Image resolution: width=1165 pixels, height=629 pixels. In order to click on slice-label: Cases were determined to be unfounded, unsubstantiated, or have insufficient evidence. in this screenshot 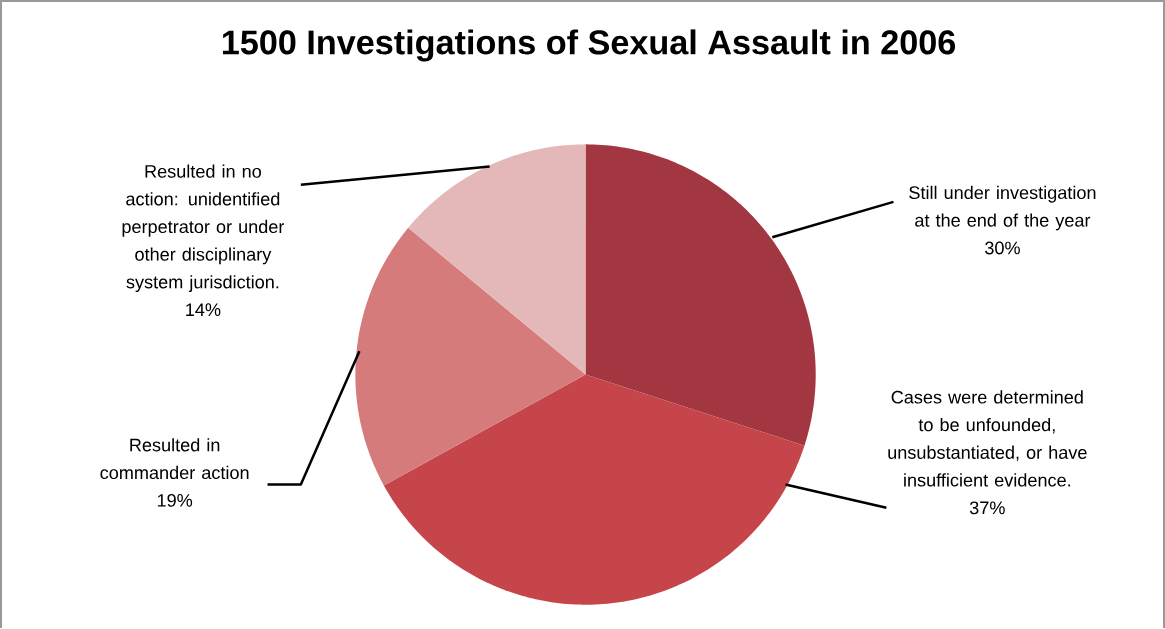, I will do `click(987, 438)`.